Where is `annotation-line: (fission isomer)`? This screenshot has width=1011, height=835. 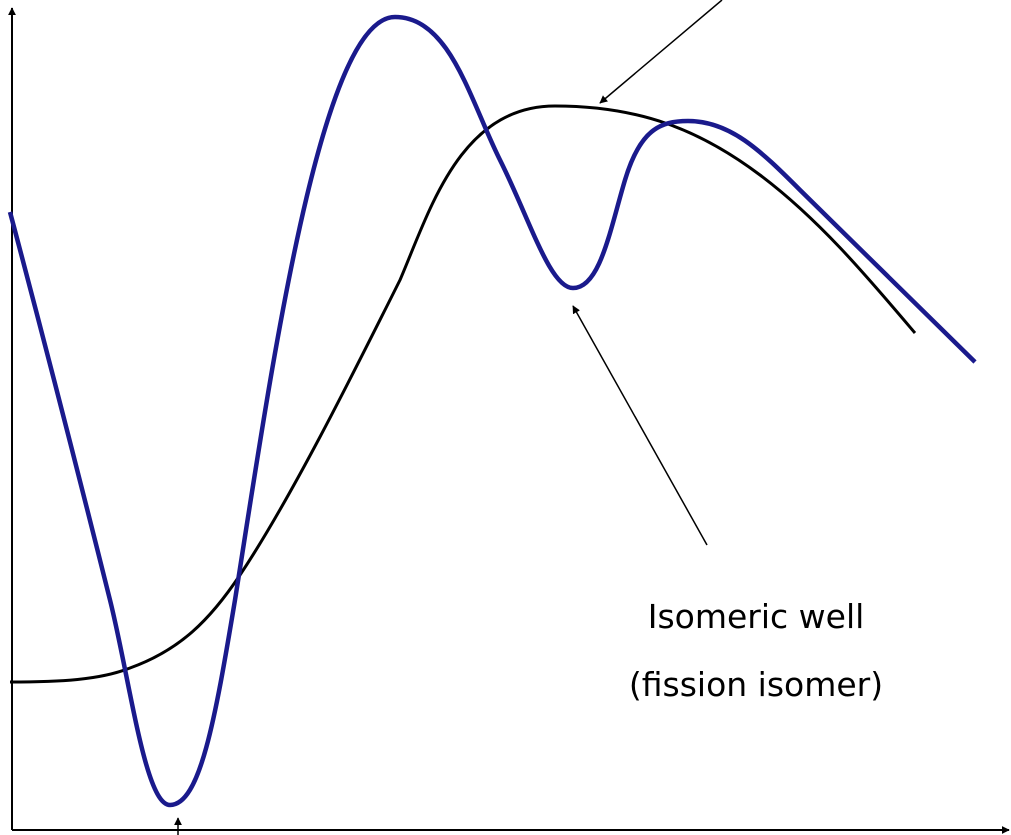 annotation-line: (fission isomer) is located at coordinates (756, 684).